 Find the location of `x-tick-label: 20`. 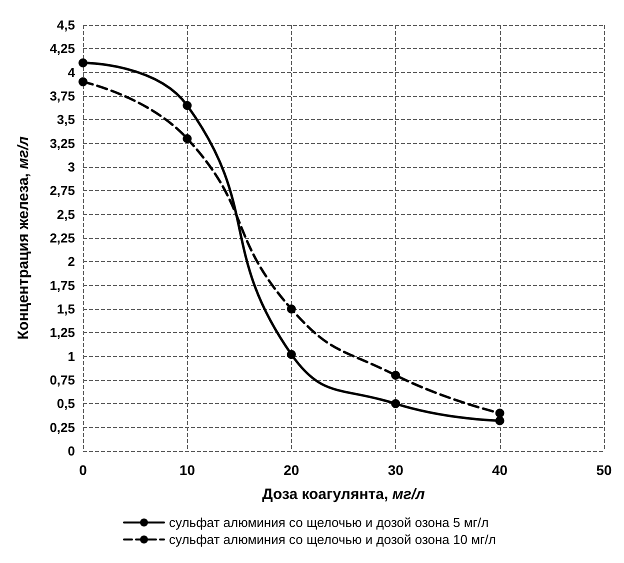

x-tick-label: 20 is located at coordinates (292, 470).